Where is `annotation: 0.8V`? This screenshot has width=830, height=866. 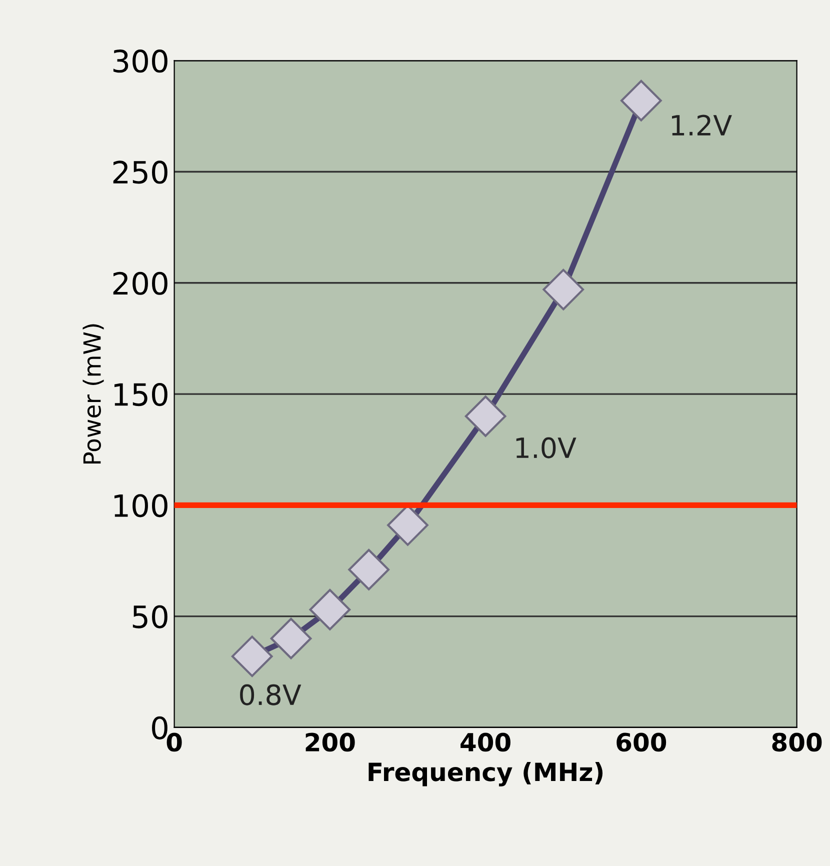 annotation: 0.8V is located at coordinates (271, 695).